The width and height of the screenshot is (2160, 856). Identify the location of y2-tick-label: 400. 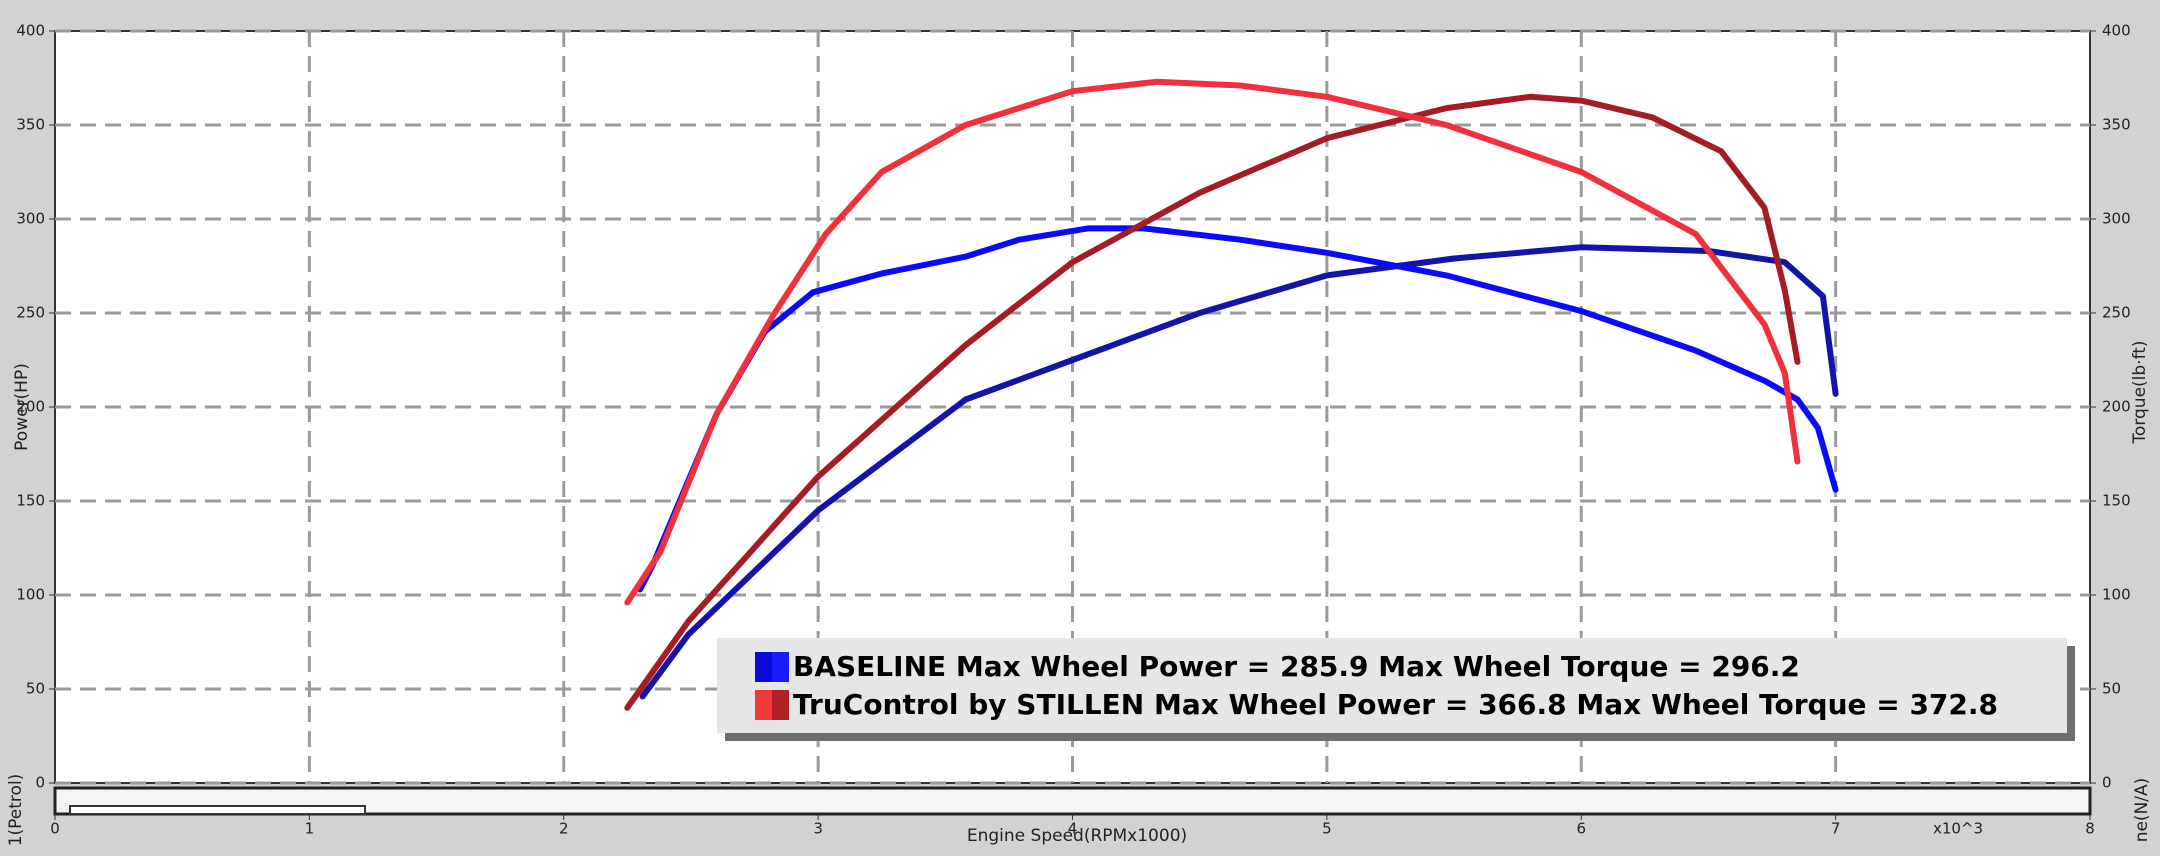
(2116, 31).